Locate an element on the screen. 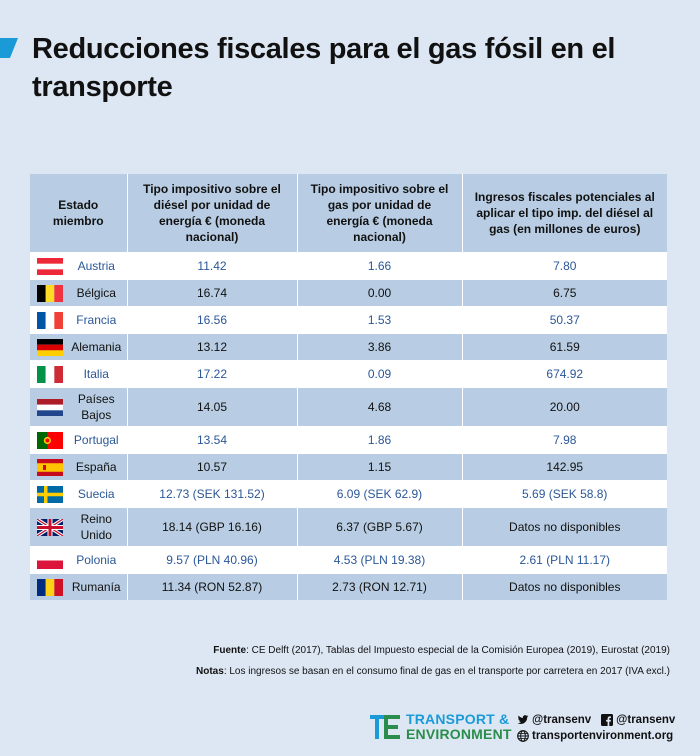 The image size is (700, 756). website-link: transportenvironment.org is located at coordinates (603, 736).